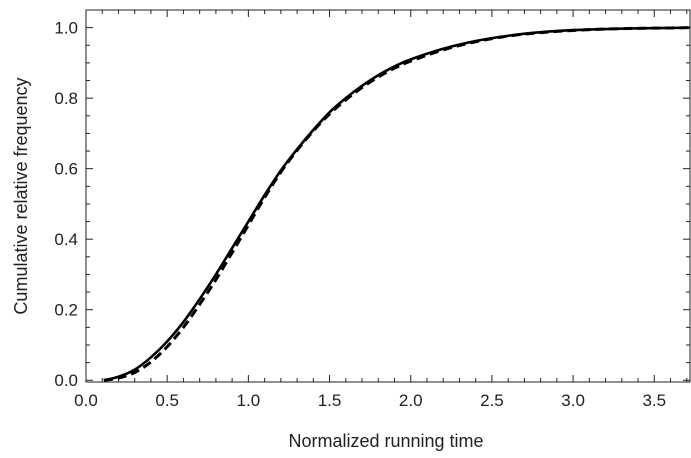  Describe the element at coordinates (66, 380) in the screenshot. I see `y-tick-label: 0.0` at that location.